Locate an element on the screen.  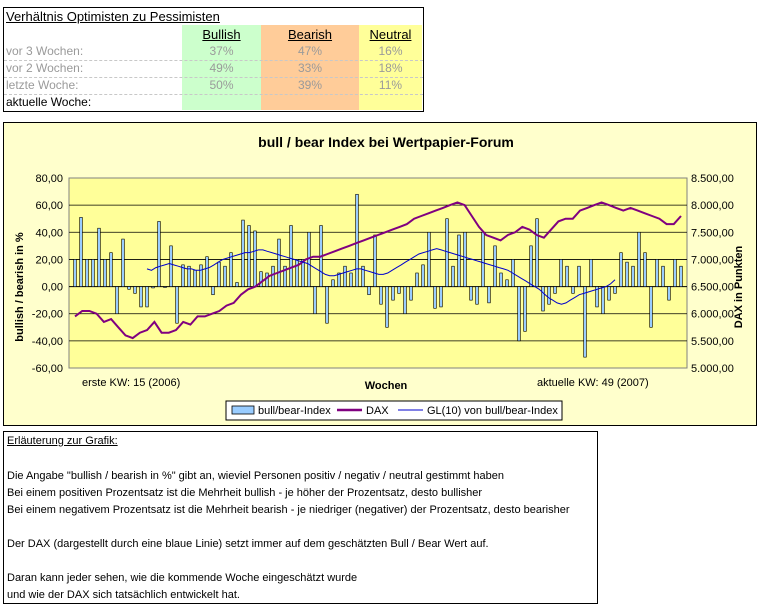
bearish-value: 39% is located at coordinates (310, 85).